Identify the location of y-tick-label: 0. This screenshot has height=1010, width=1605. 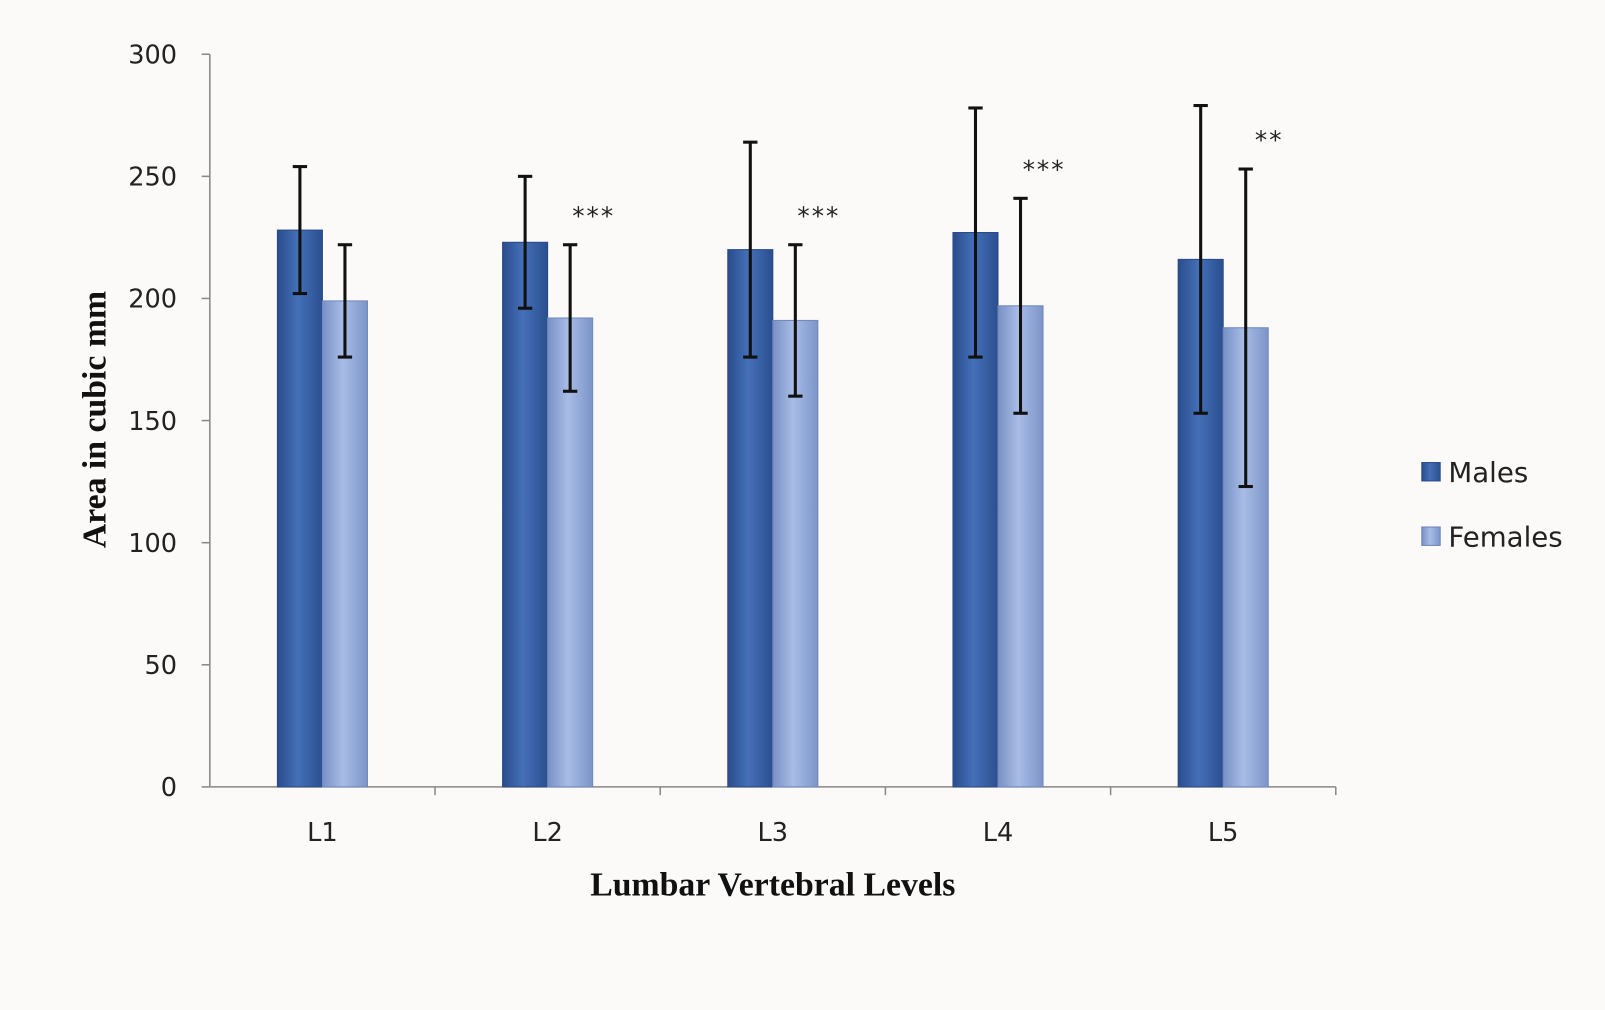
(169, 788).